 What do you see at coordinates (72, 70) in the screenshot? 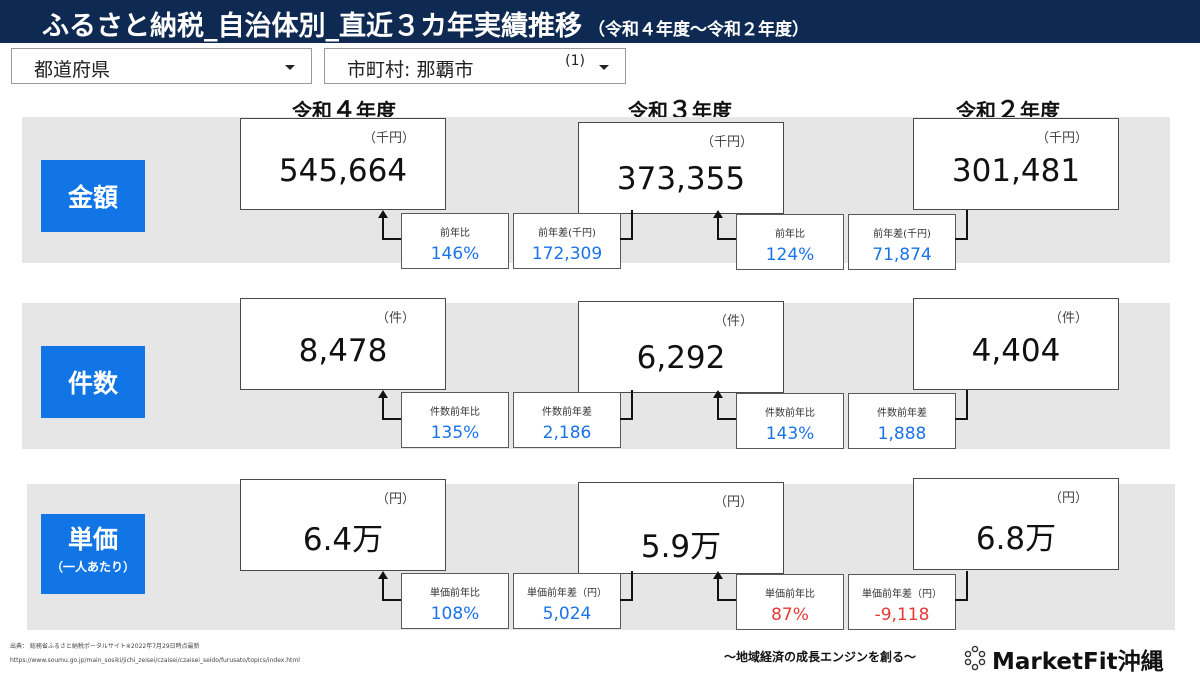
I see `prefecture-dropdown-label: 都道府県` at bounding box center [72, 70].